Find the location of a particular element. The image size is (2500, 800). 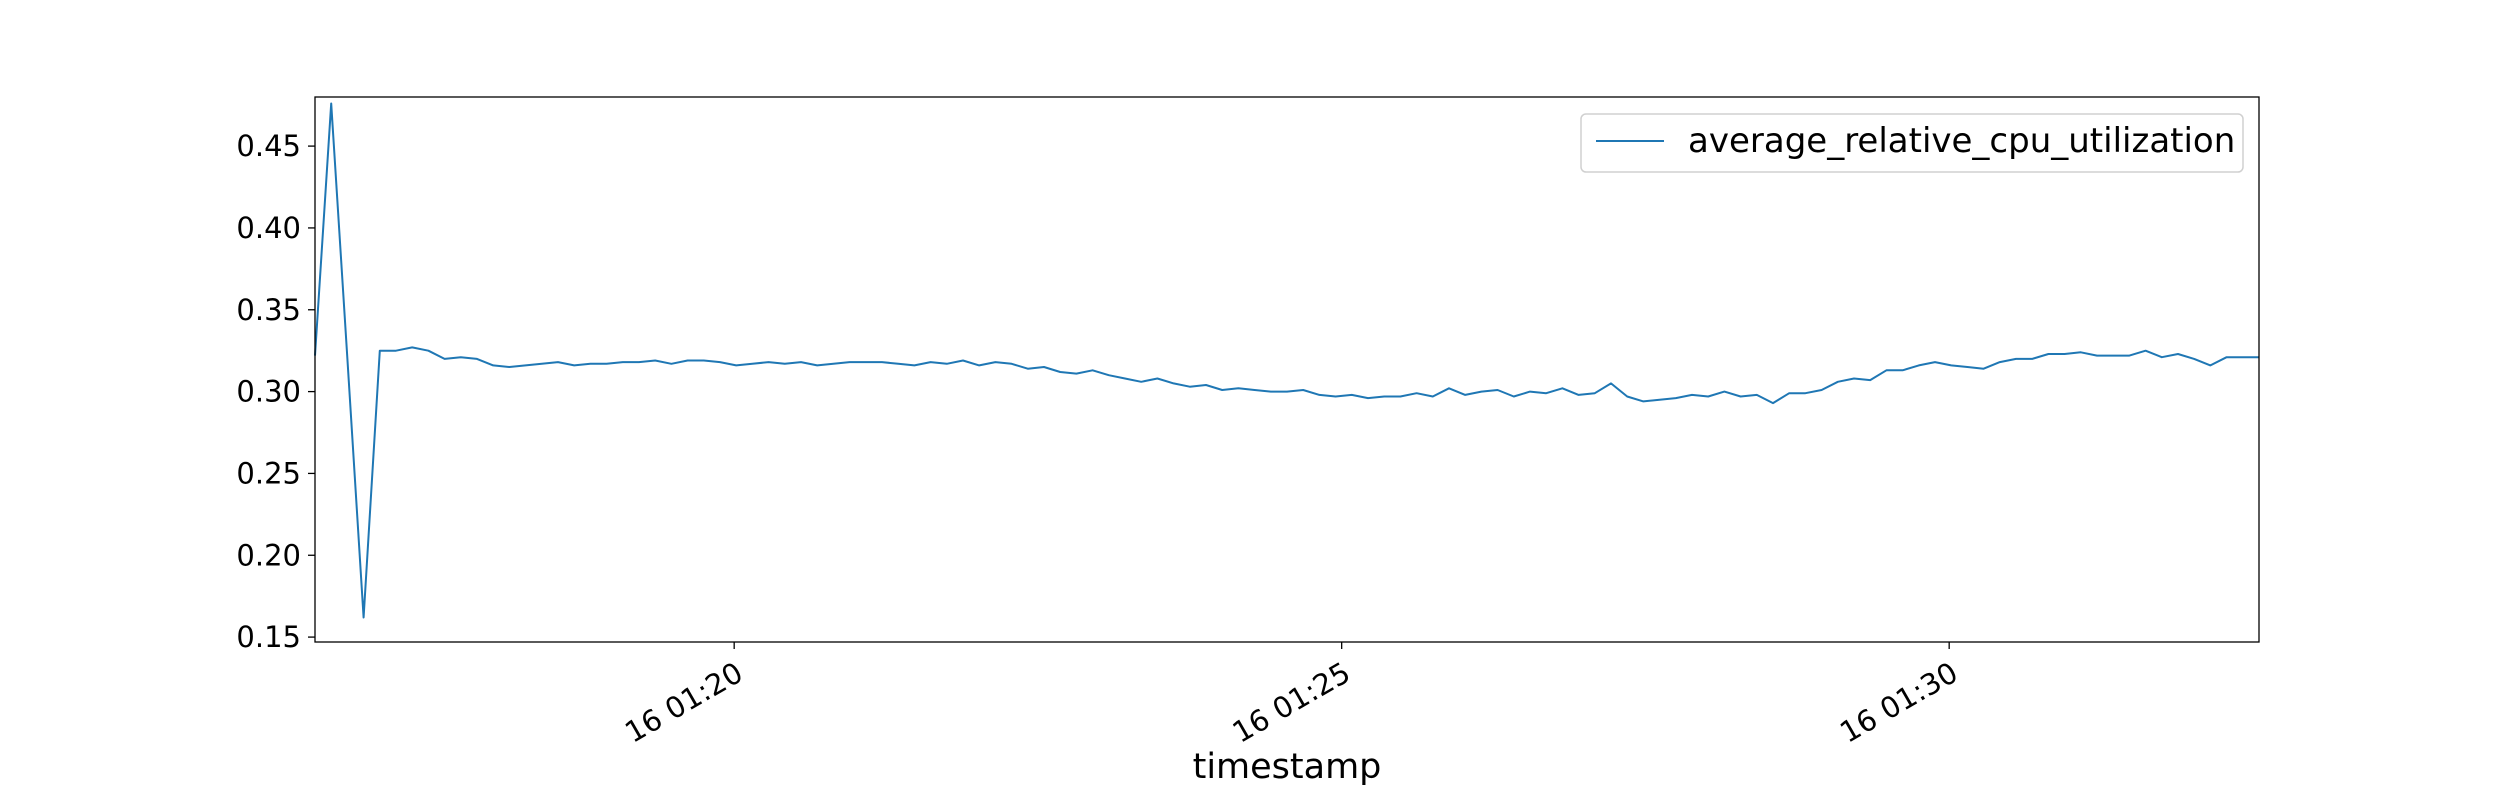

legend-box is located at coordinates (1912, 143).